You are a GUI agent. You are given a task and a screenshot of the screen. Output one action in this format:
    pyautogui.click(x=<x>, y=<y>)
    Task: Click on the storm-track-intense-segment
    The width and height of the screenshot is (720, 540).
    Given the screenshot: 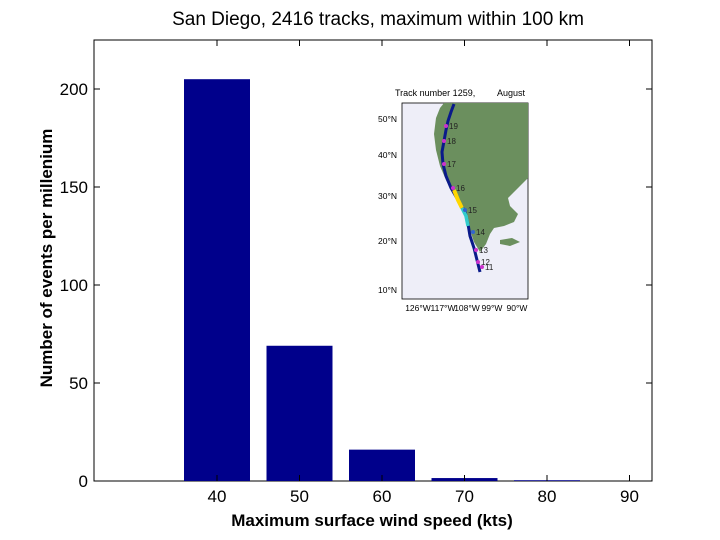 What is the action you would take?
    pyautogui.click(x=458, y=199)
    